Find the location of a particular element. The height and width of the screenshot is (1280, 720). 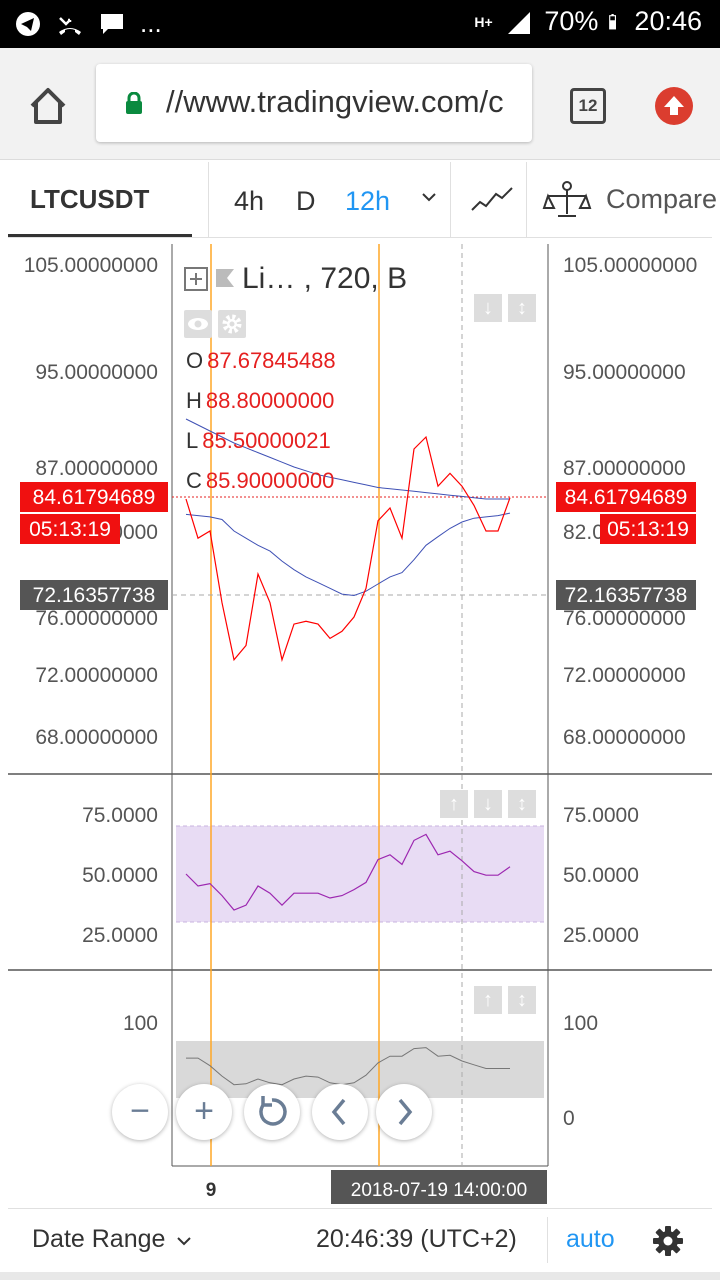

price-tick-left: 68.00000000 is located at coordinates (96, 737).